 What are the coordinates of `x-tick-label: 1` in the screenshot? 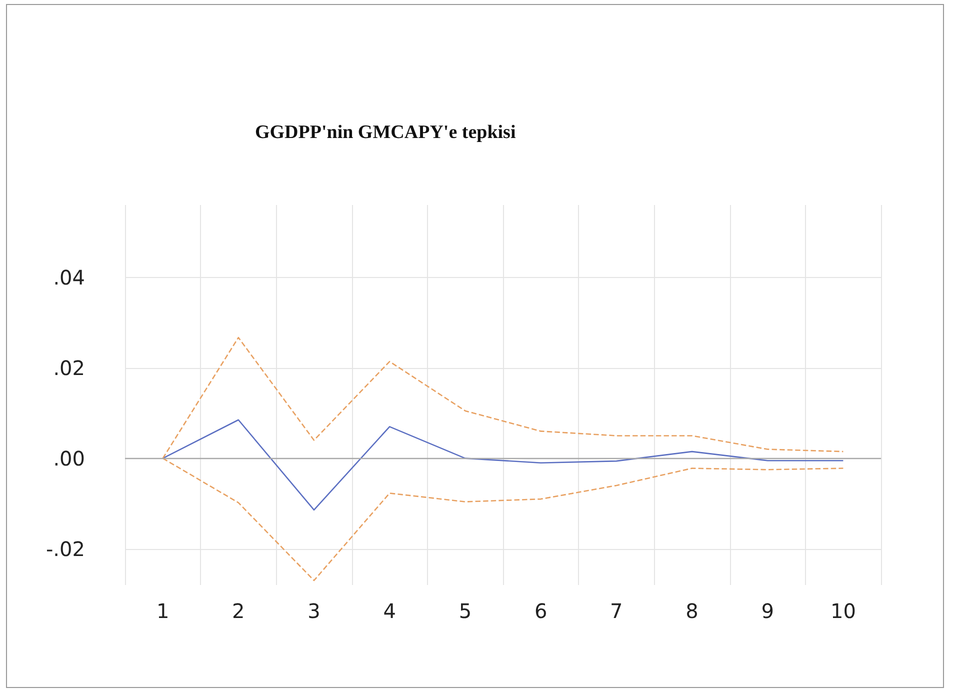 It's located at (163, 611).